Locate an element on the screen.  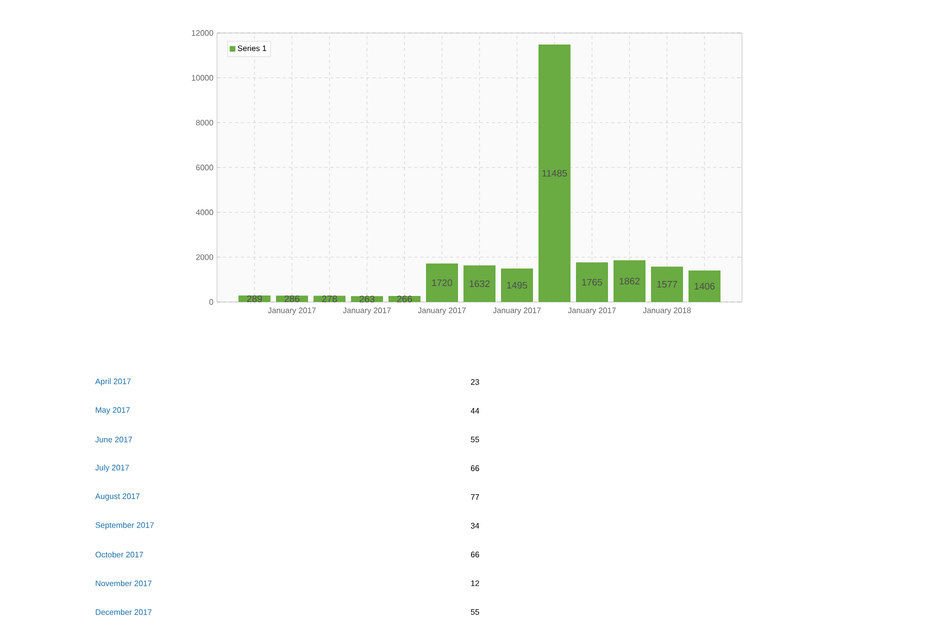
data-label: 289 is located at coordinates (254, 298).